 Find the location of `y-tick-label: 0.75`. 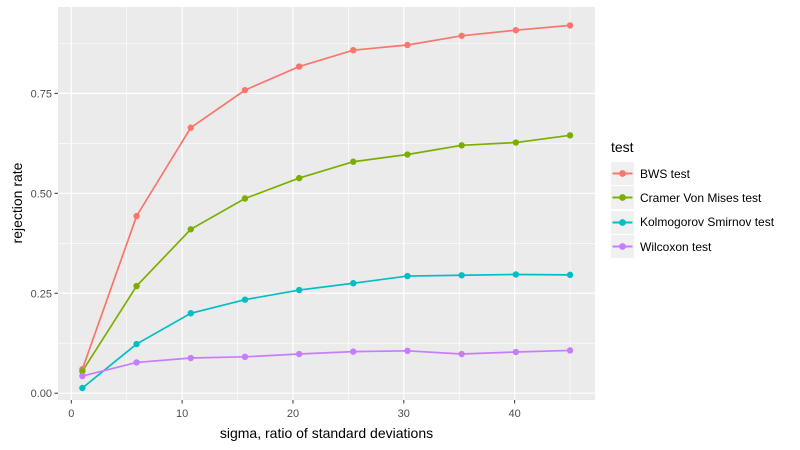

y-tick-label: 0.75 is located at coordinates (41, 94).